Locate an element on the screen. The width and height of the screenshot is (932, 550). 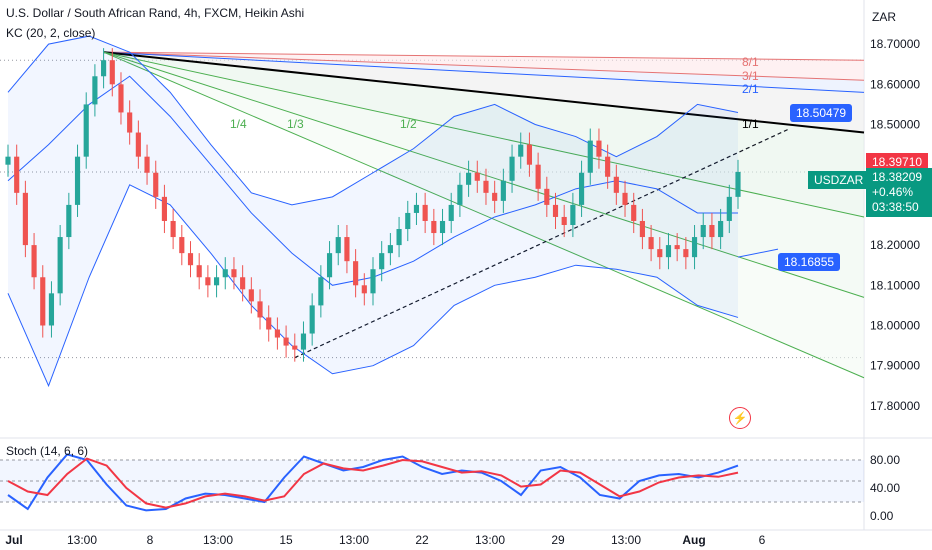
fan-label-1/2: 1/2 is located at coordinates (408, 124).